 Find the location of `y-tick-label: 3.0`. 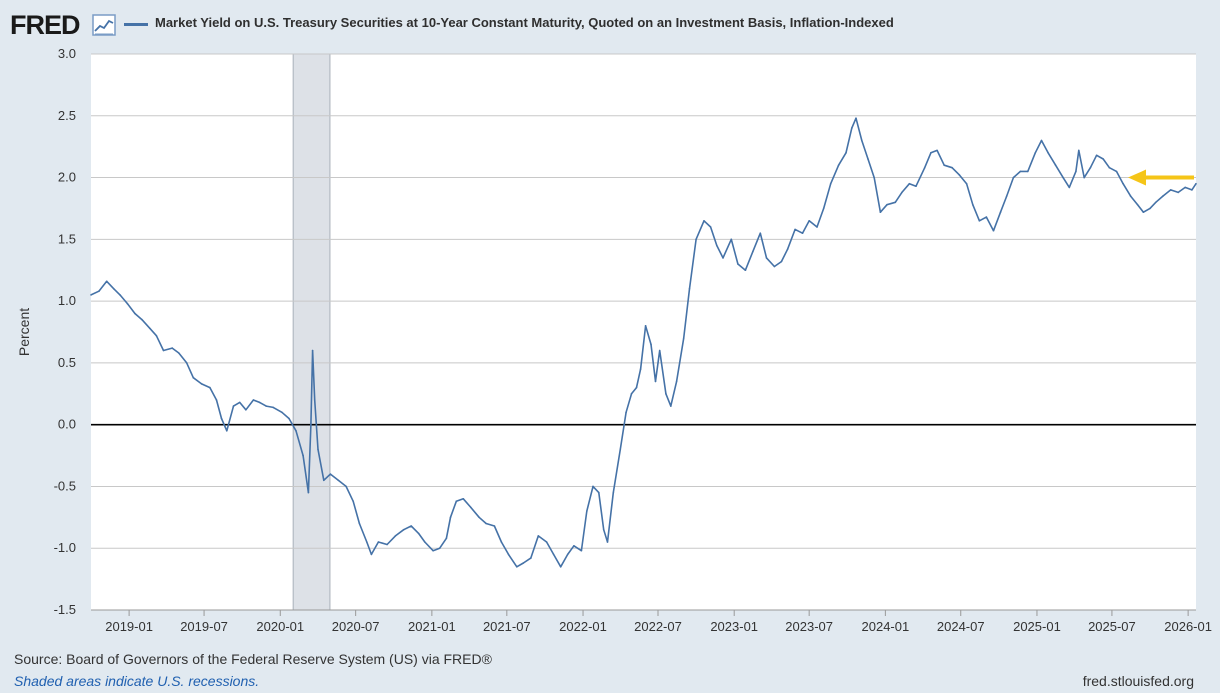

y-tick-label: 3.0 is located at coordinates (67, 53).